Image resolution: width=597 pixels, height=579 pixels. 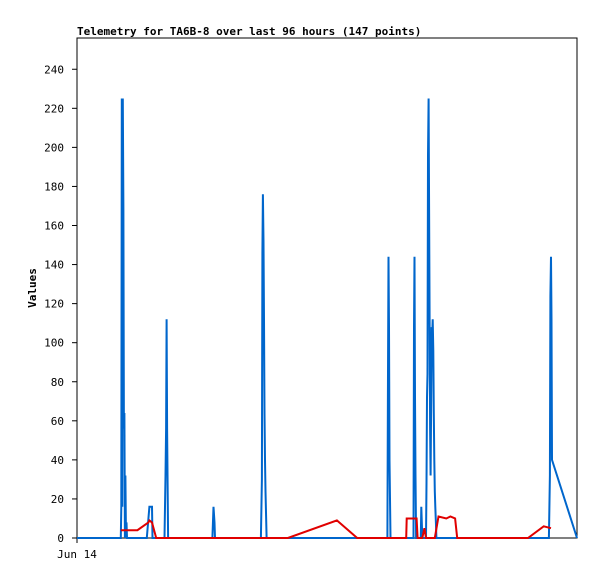 What do you see at coordinates (57, 421) in the screenshot?
I see `y-tick-label: 60` at bounding box center [57, 421].